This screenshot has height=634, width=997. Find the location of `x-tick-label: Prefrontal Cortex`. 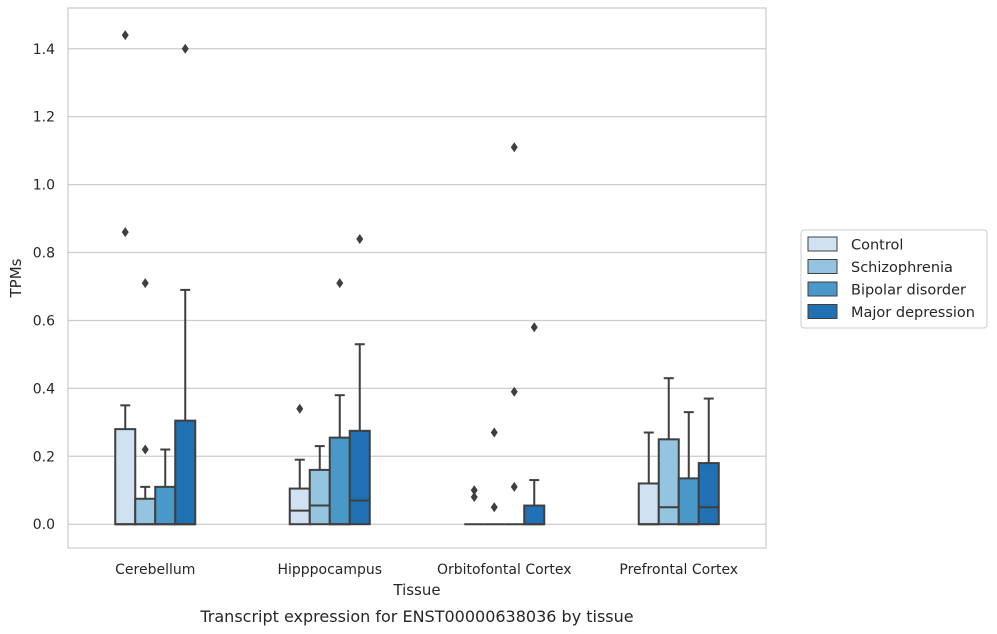

x-tick-label: Prefrontal Cortex is located at coordinates (678, 570).